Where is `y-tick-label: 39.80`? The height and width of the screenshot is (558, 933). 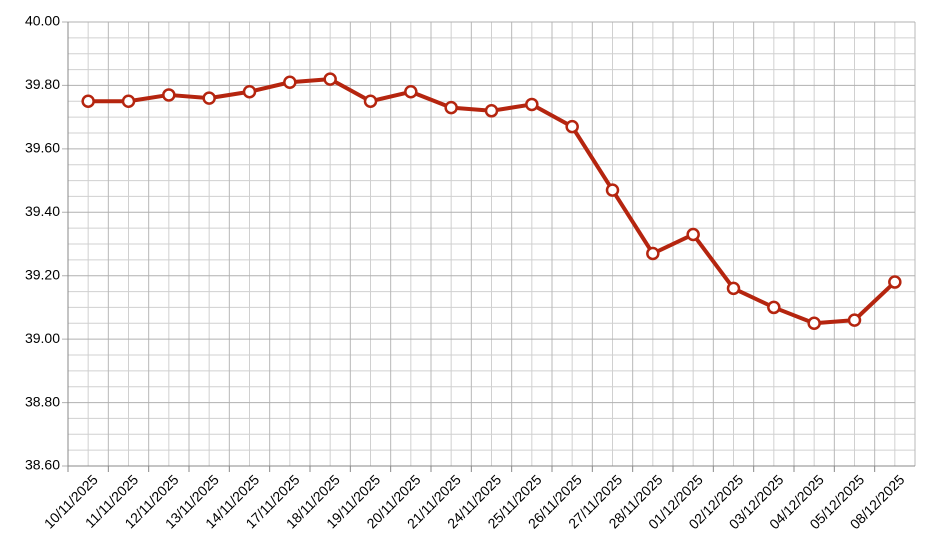 y-tick-label: 39.80 is located at coordinates (42, 84).